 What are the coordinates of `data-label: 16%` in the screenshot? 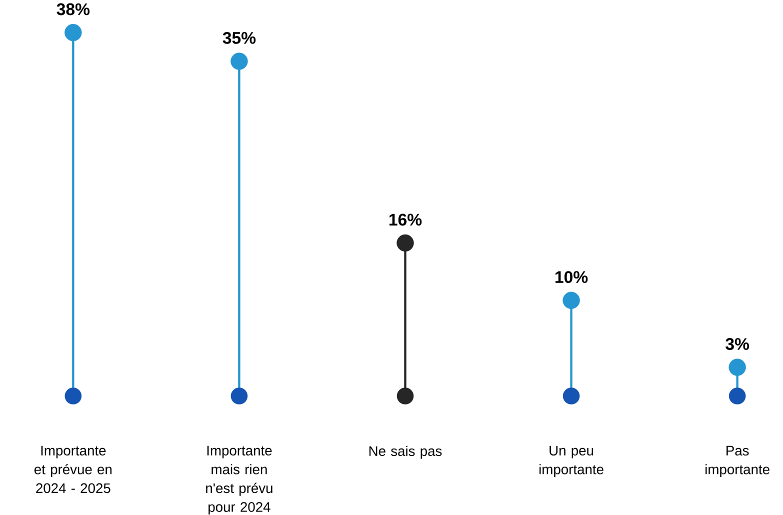 It's located at (405, 220).